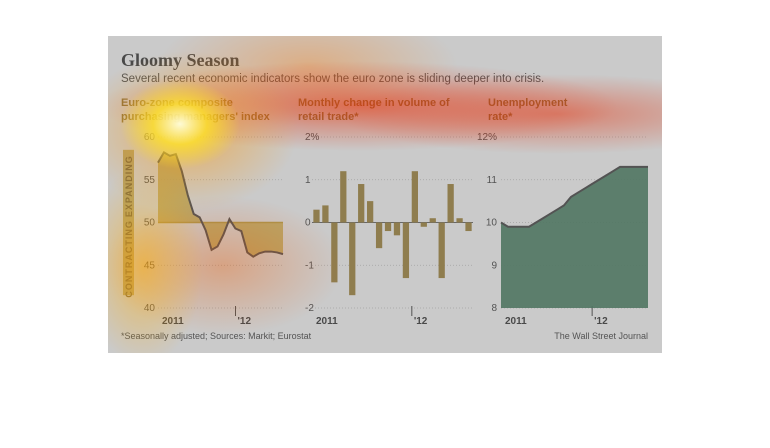 The image size is (770, 448). Describe the element at coordinates (309, 265) in the screenshot. I see `retail-ytick-label: -1` at that location.